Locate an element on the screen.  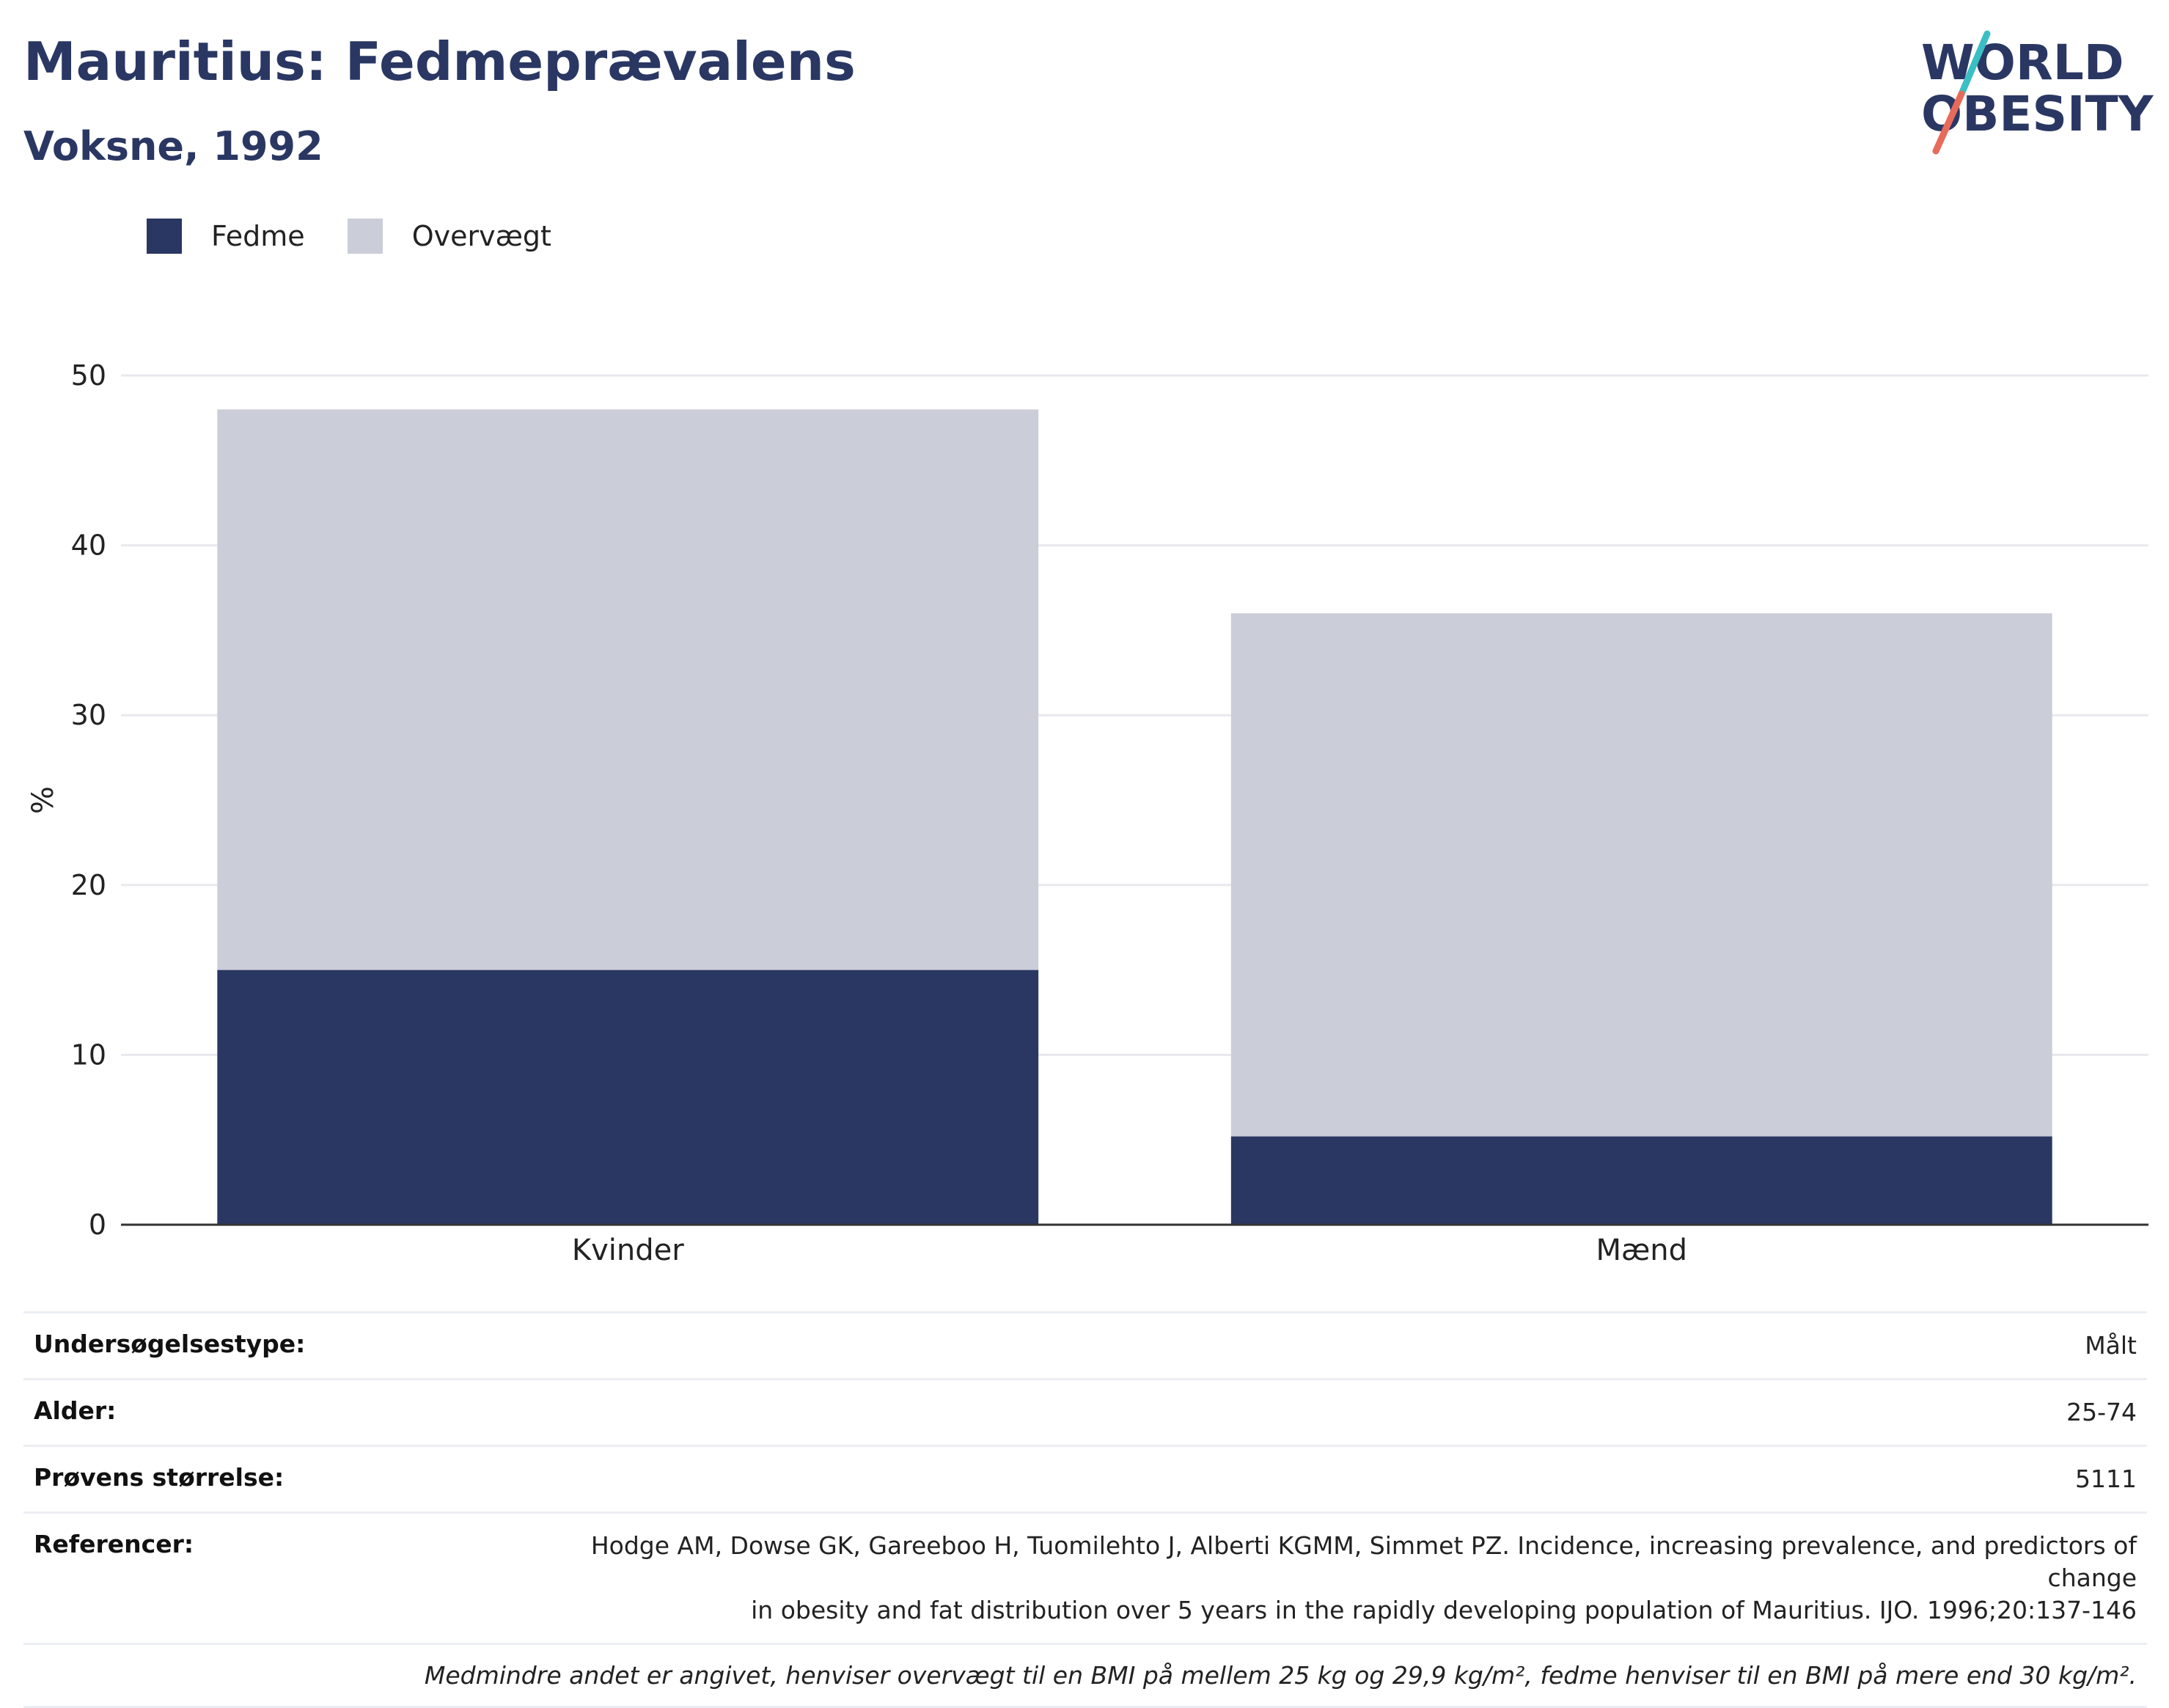
y-axis-title: % is located at coordinates (43, 800).